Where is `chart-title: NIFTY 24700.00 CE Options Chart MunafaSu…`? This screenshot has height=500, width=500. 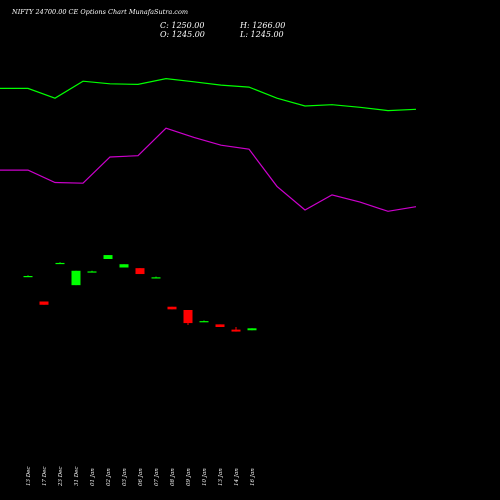 chart-title: NIFTY 24700.00 CE Options Chart MunafaSu… is located at coordinates (99, 12).